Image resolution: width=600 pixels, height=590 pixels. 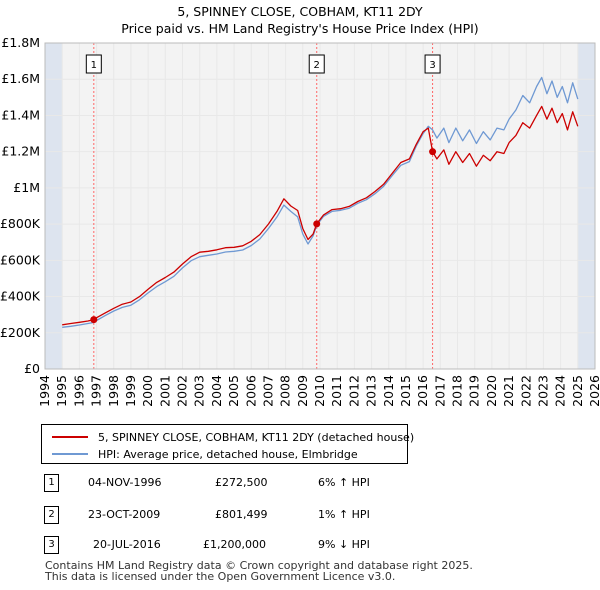 What do you see at coordinates (577, 391) in the screenshot?
I see `x-tick-label: 2025` at bounding box center [577, 391].